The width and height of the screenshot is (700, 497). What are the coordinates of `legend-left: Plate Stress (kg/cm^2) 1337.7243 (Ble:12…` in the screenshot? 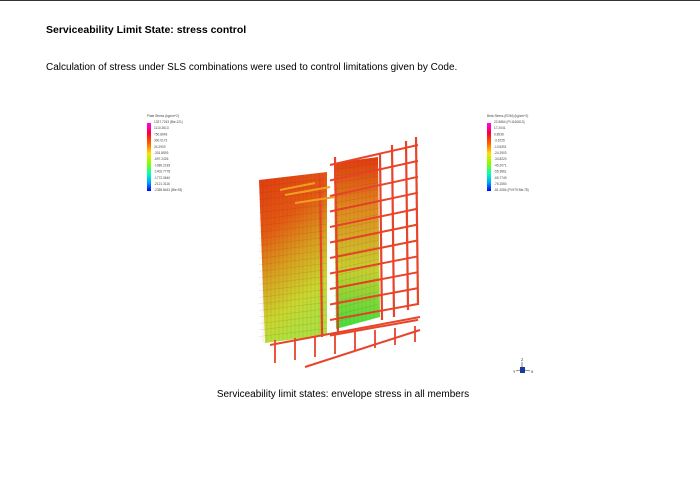 It's located at (165, 153).